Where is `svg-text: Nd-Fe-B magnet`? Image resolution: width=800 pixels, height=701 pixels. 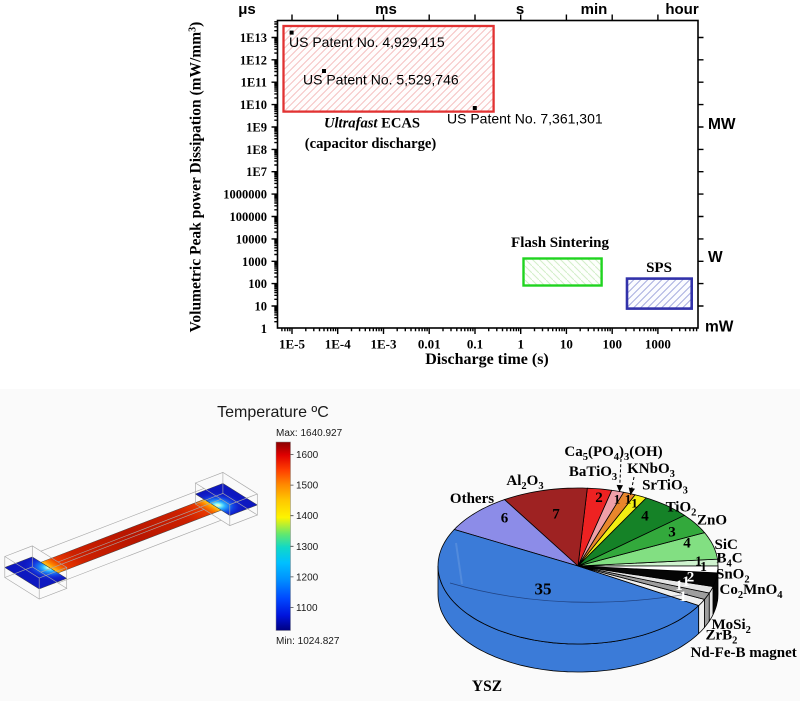
svg-text: Nd-Fe-B magnet is located at coordinates (744, 653).